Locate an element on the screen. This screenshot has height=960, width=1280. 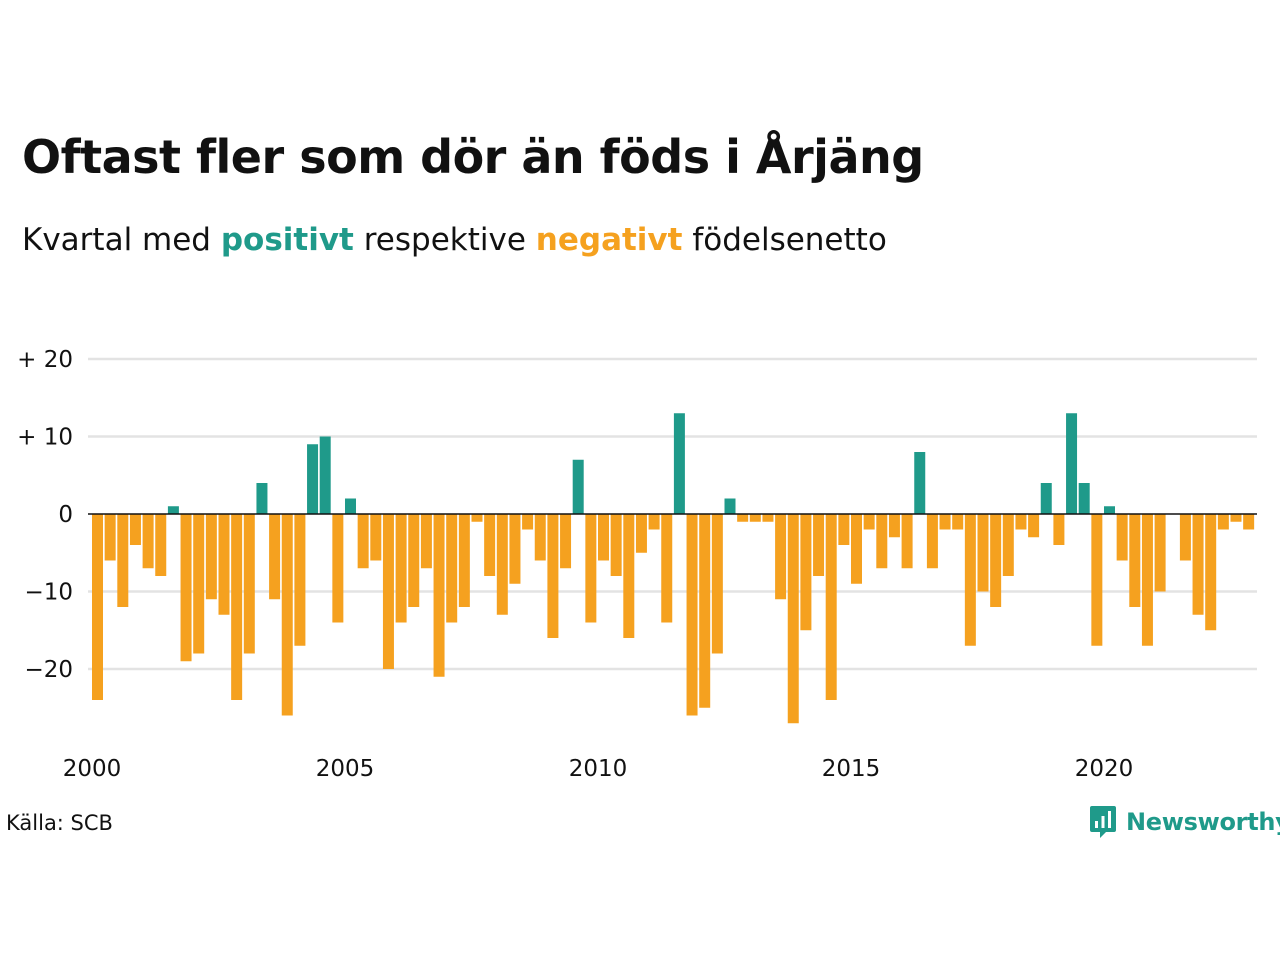
x-tick-label: 2020 is located at coordinates (1104, 769).